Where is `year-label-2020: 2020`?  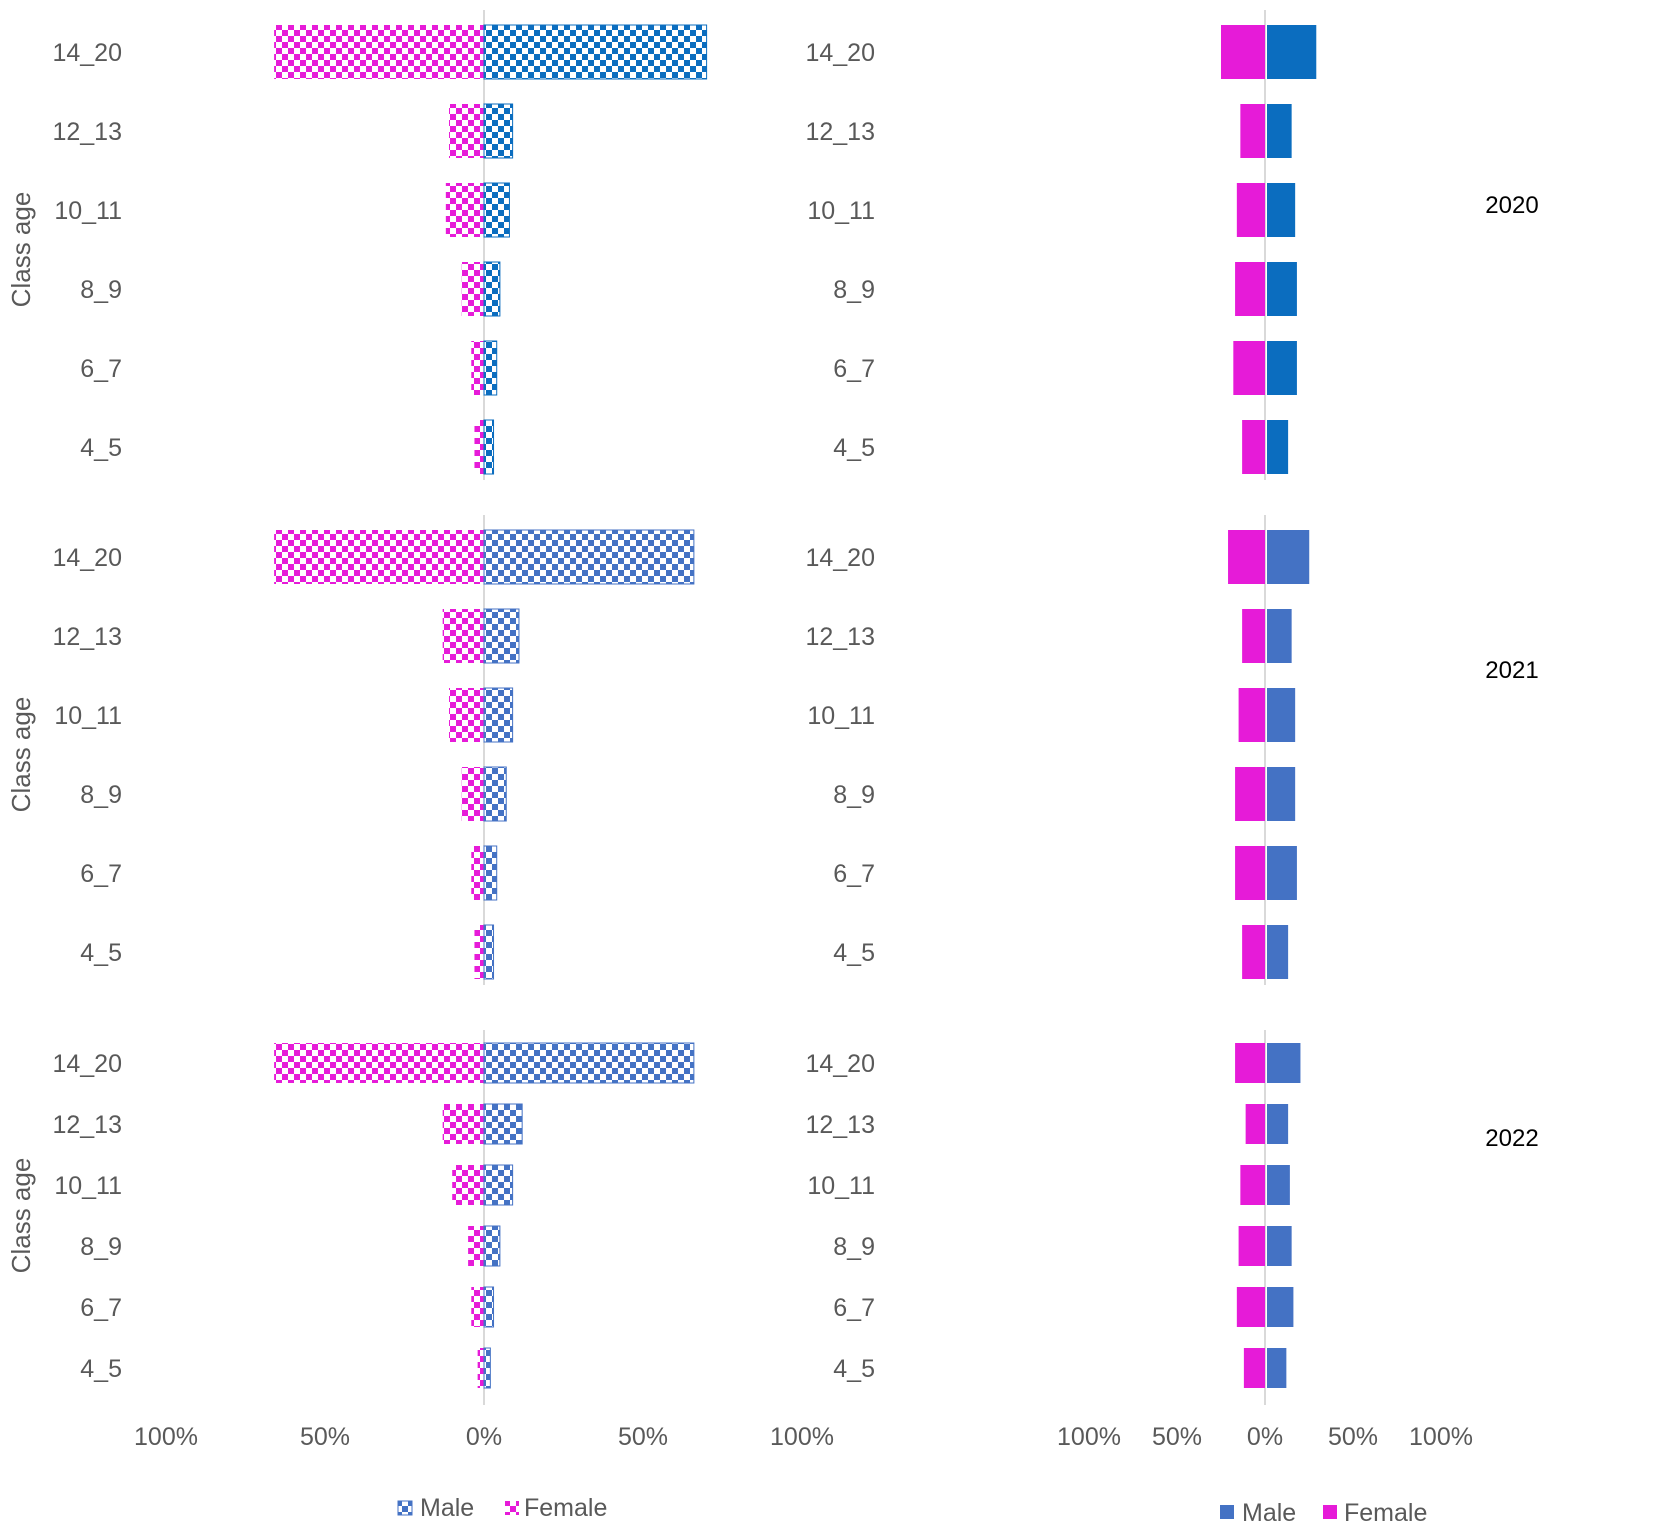 year-label-2020: 2020 is located at coordinates (1511, 205).